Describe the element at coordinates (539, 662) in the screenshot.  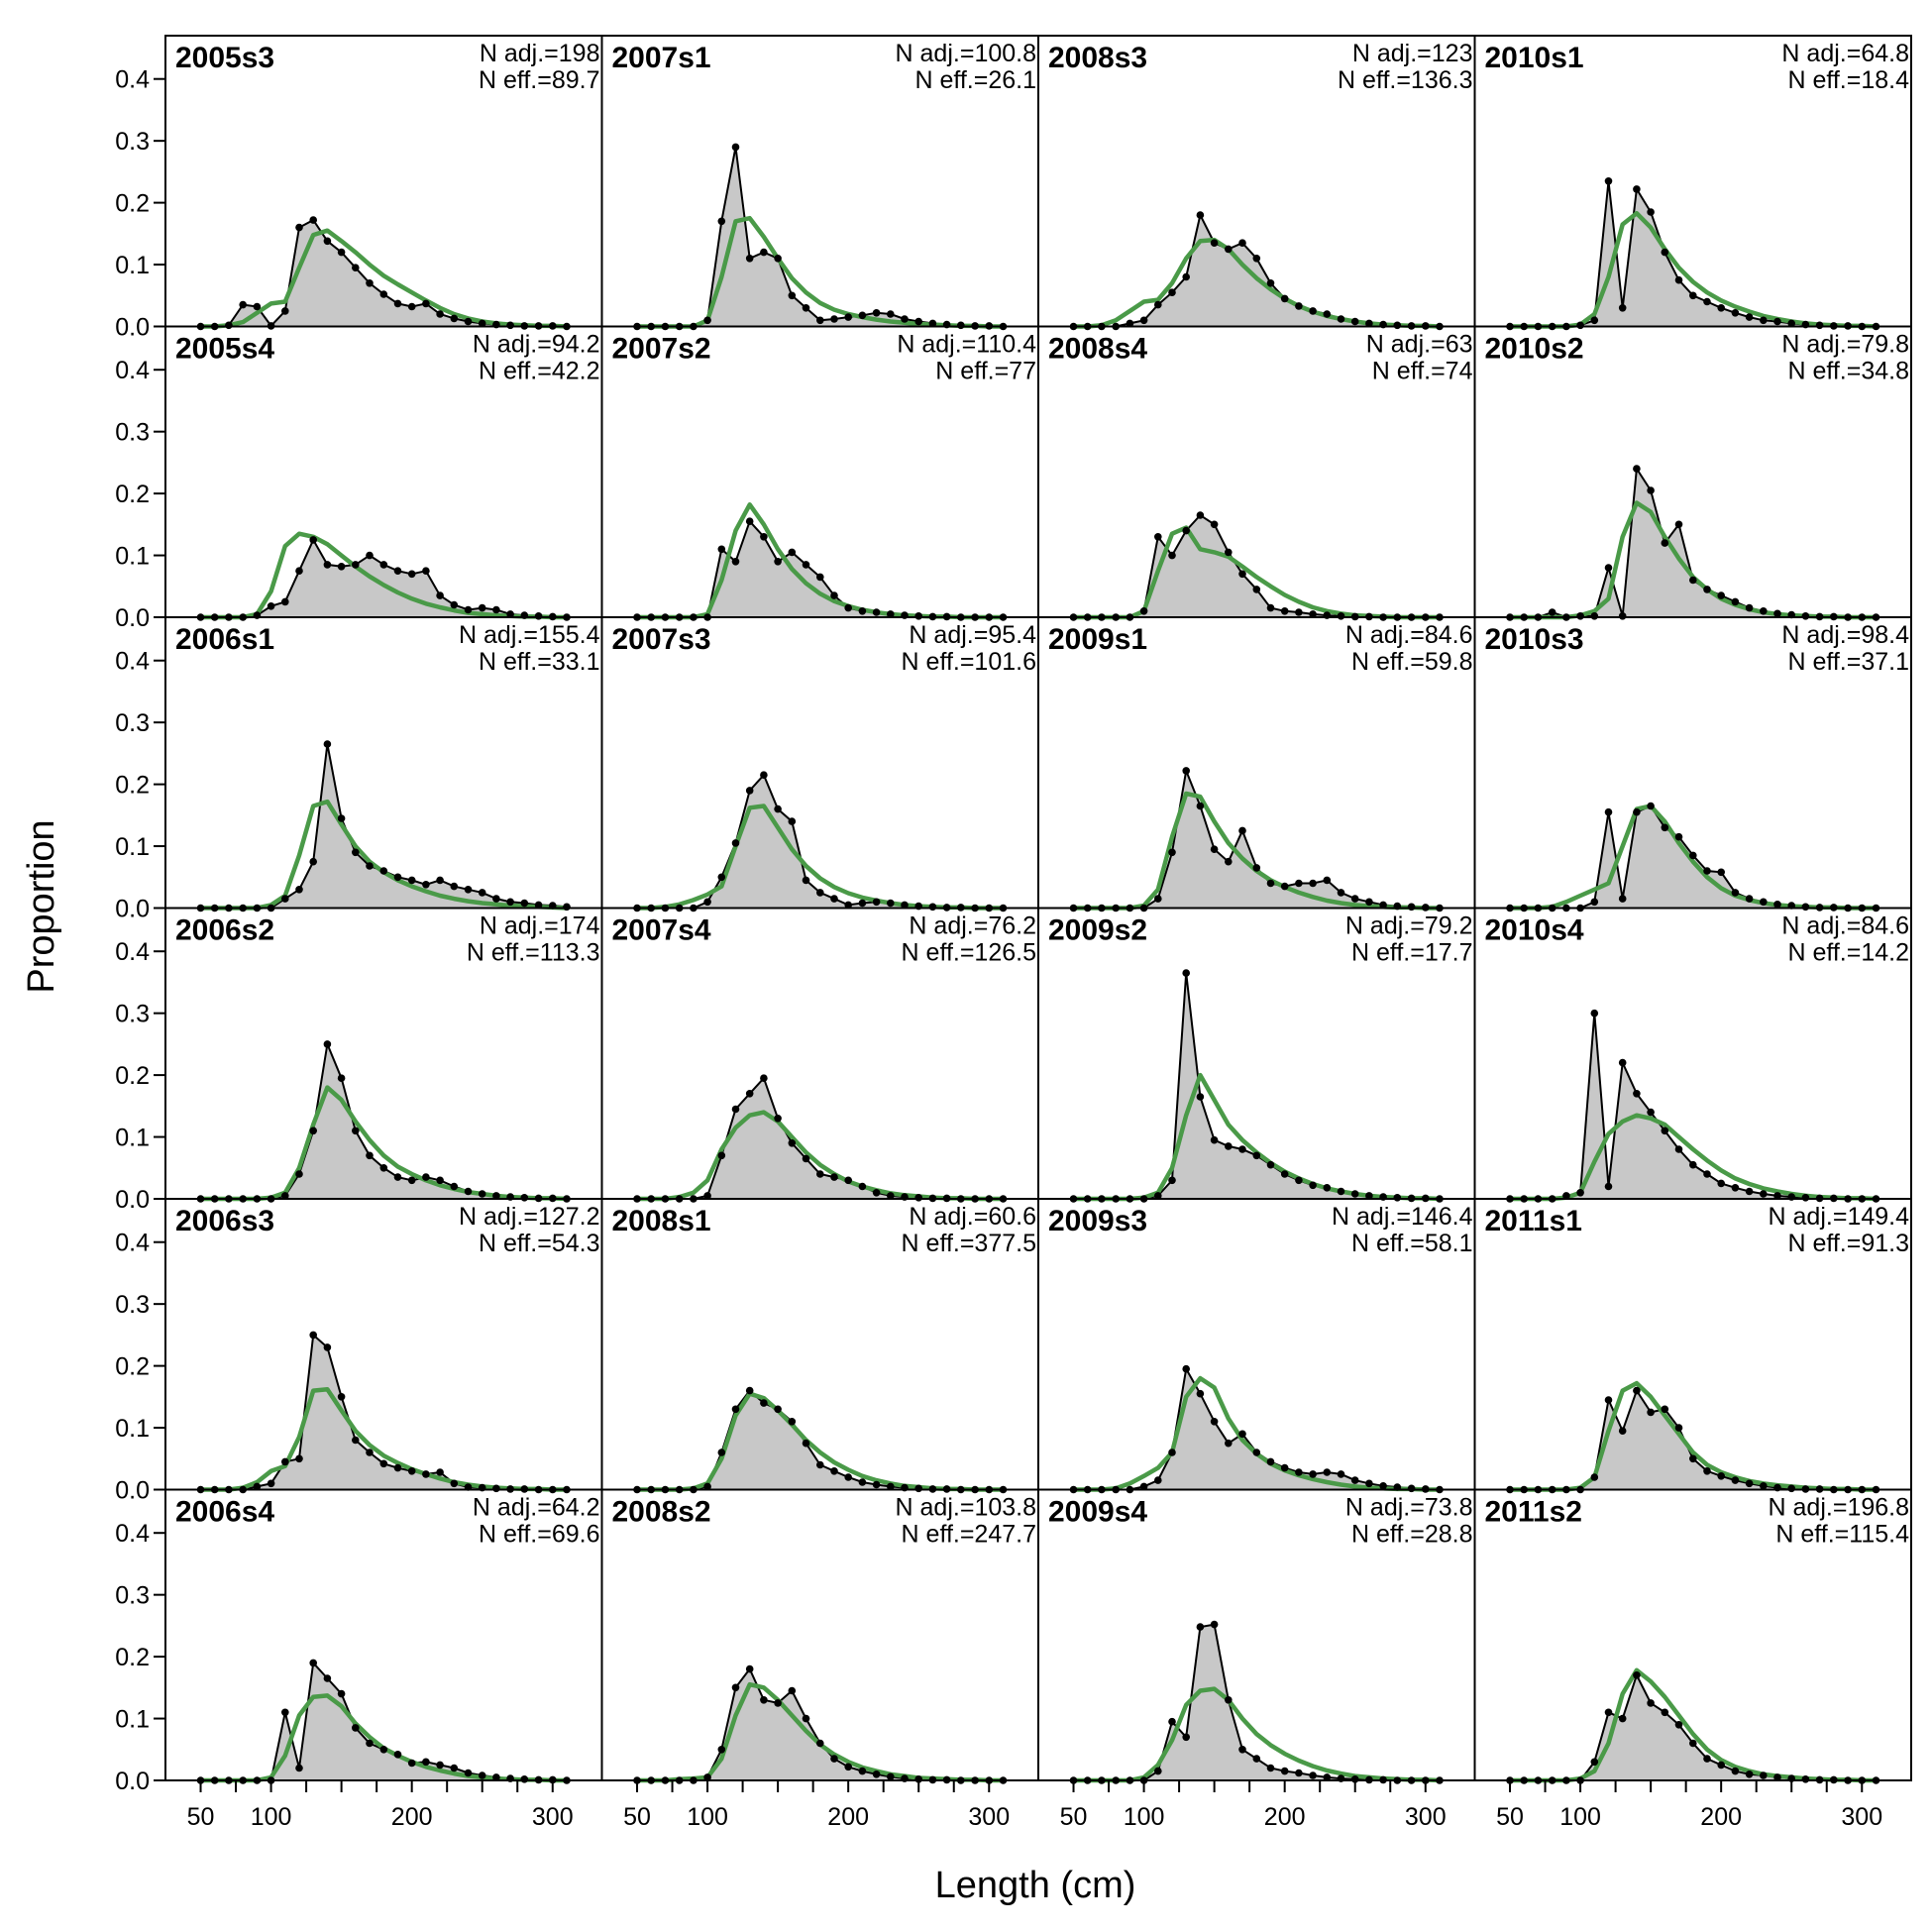
I see `n-eff-label: N eff.=33.1` at that location.